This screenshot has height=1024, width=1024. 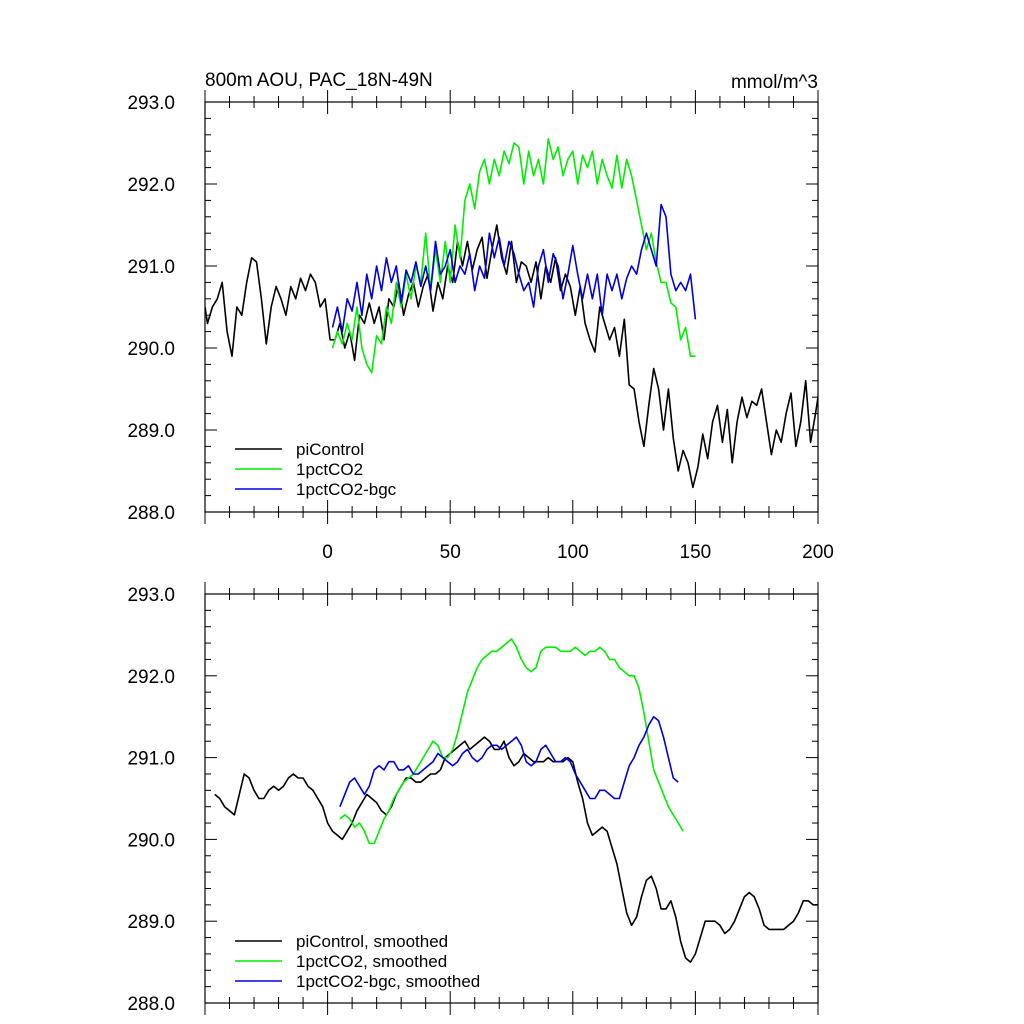 What do you see at coordinates (696, 552) in the screenshot?
I see `x-tick-label: 150` at bounding box center [696, 552].